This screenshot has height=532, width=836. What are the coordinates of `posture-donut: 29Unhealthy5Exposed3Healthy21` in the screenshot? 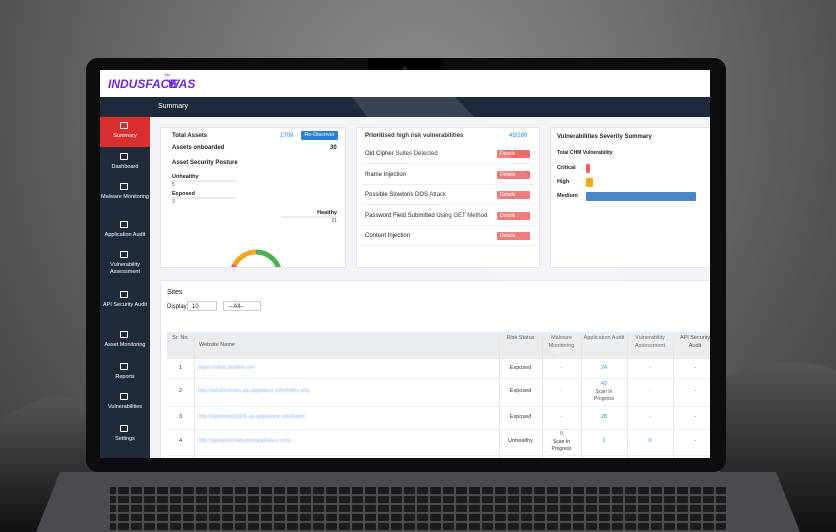 It's located at (255, 220).